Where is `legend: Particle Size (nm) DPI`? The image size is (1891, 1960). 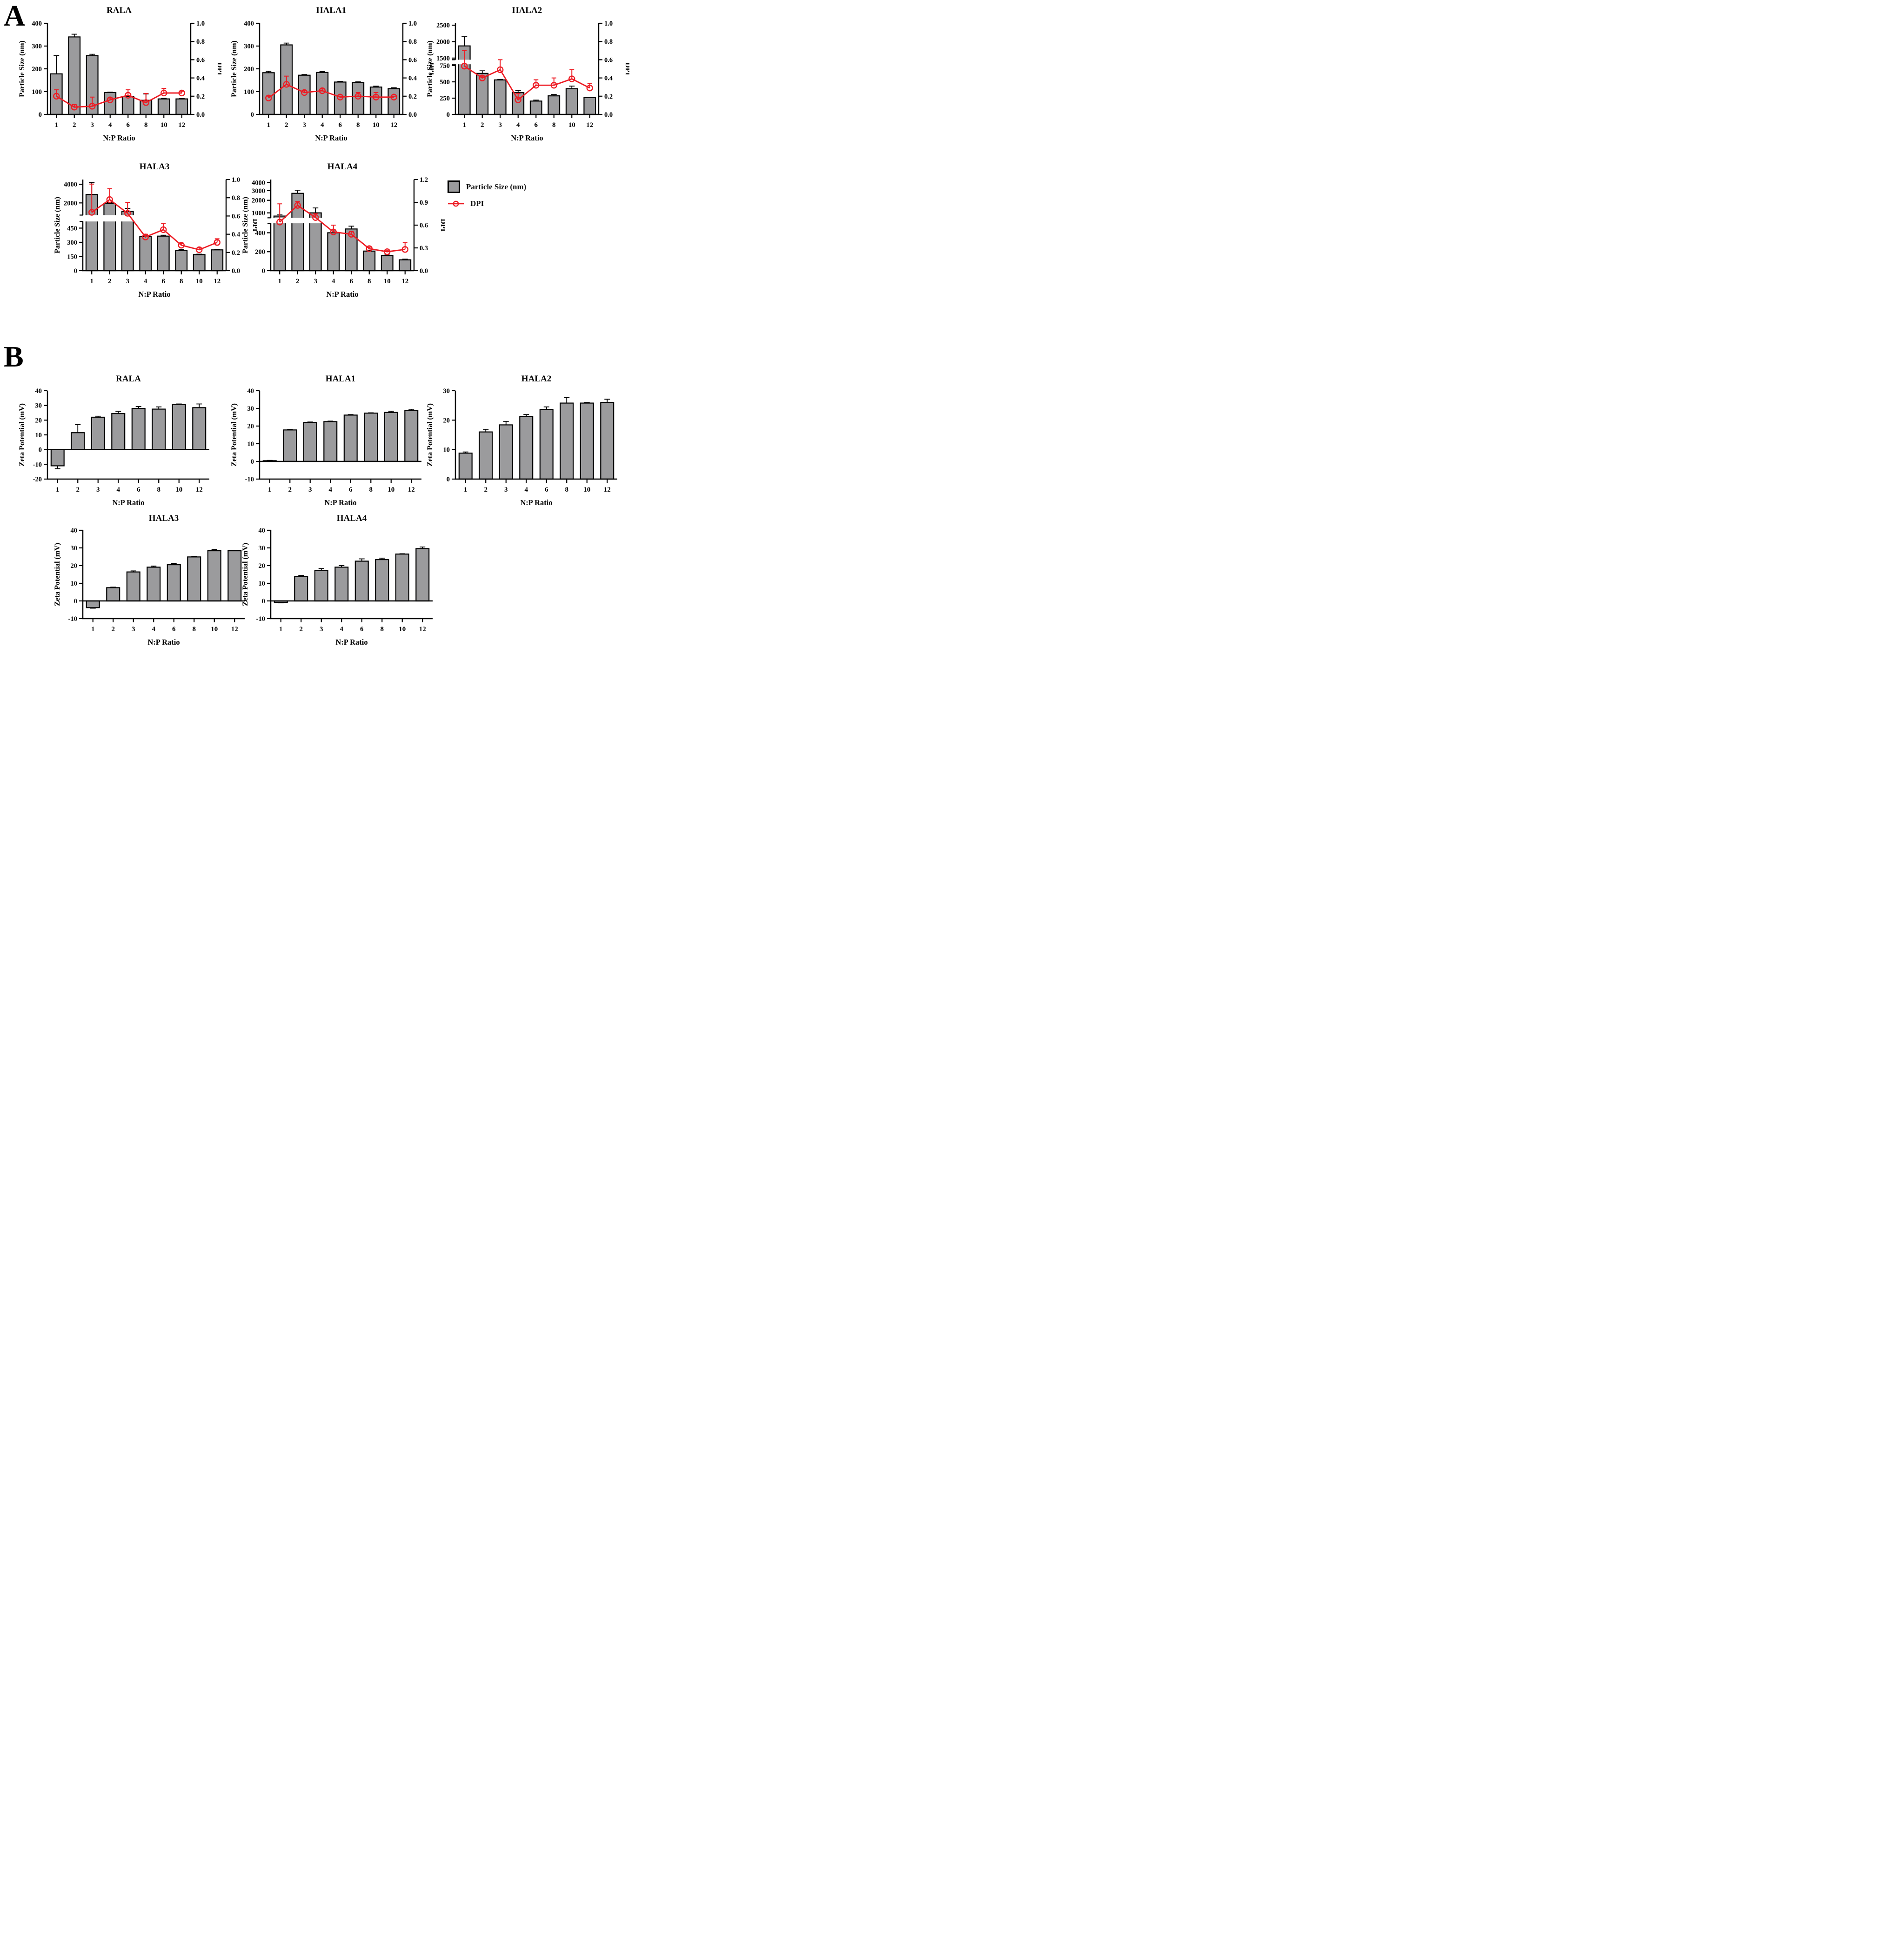 legend: Particle Size (nm) DPI is located at coordinates (487, 194).